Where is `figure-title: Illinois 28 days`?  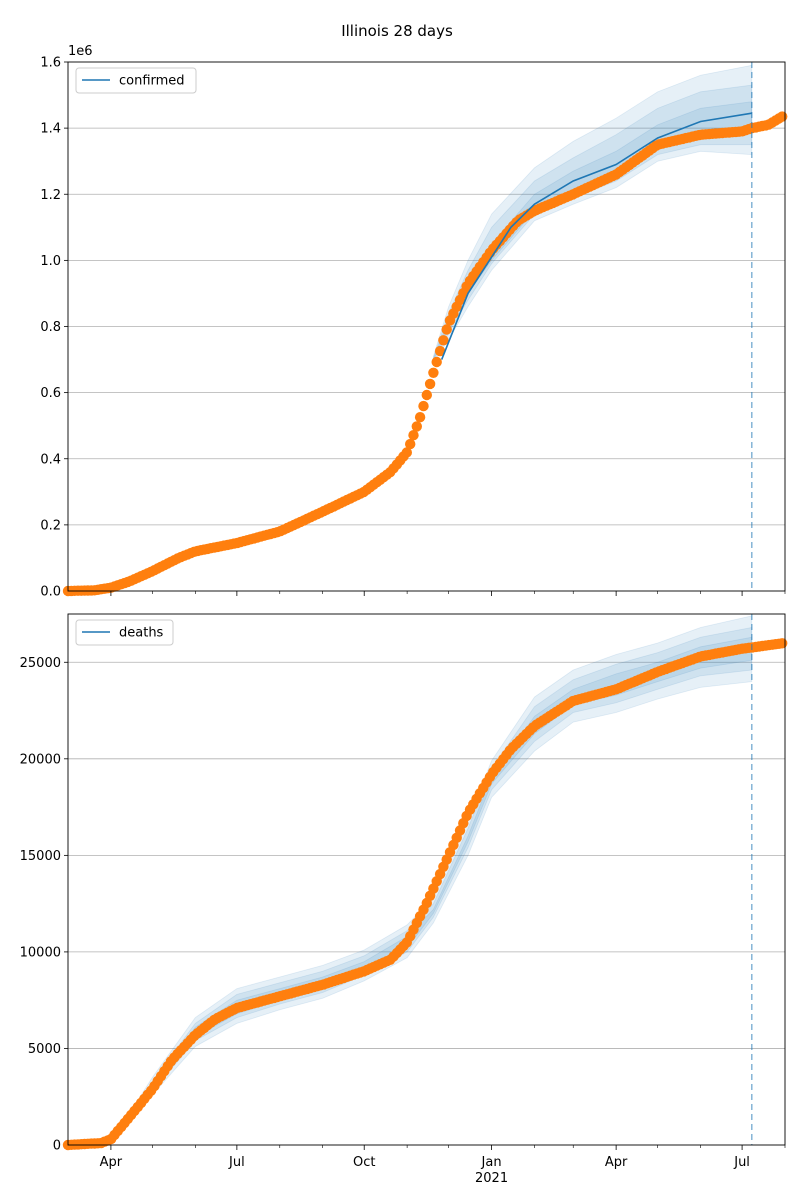 figure-title: Illinois 28 days is located at coordinates (397, 31).